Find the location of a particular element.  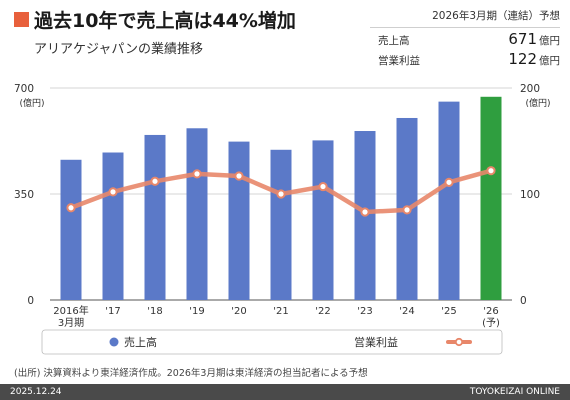

x-tick-label: '26 (予) is located at coordinates (491, 317).